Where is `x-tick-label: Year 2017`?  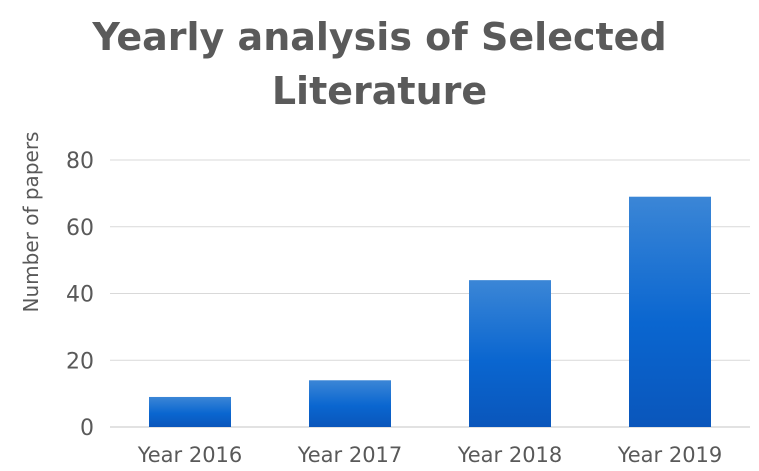
x-tick-label: Year 2017 is located at coordinates (350, 455).